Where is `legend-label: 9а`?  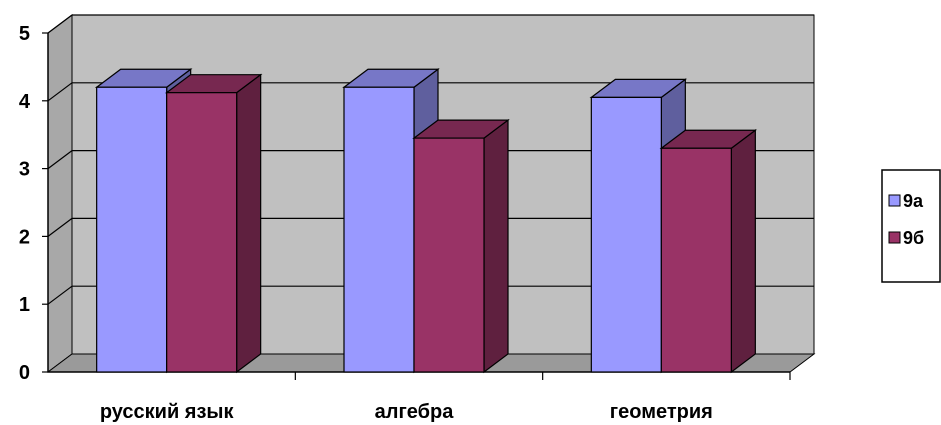 legend-label: 9а is located at coordinates (913, 201).